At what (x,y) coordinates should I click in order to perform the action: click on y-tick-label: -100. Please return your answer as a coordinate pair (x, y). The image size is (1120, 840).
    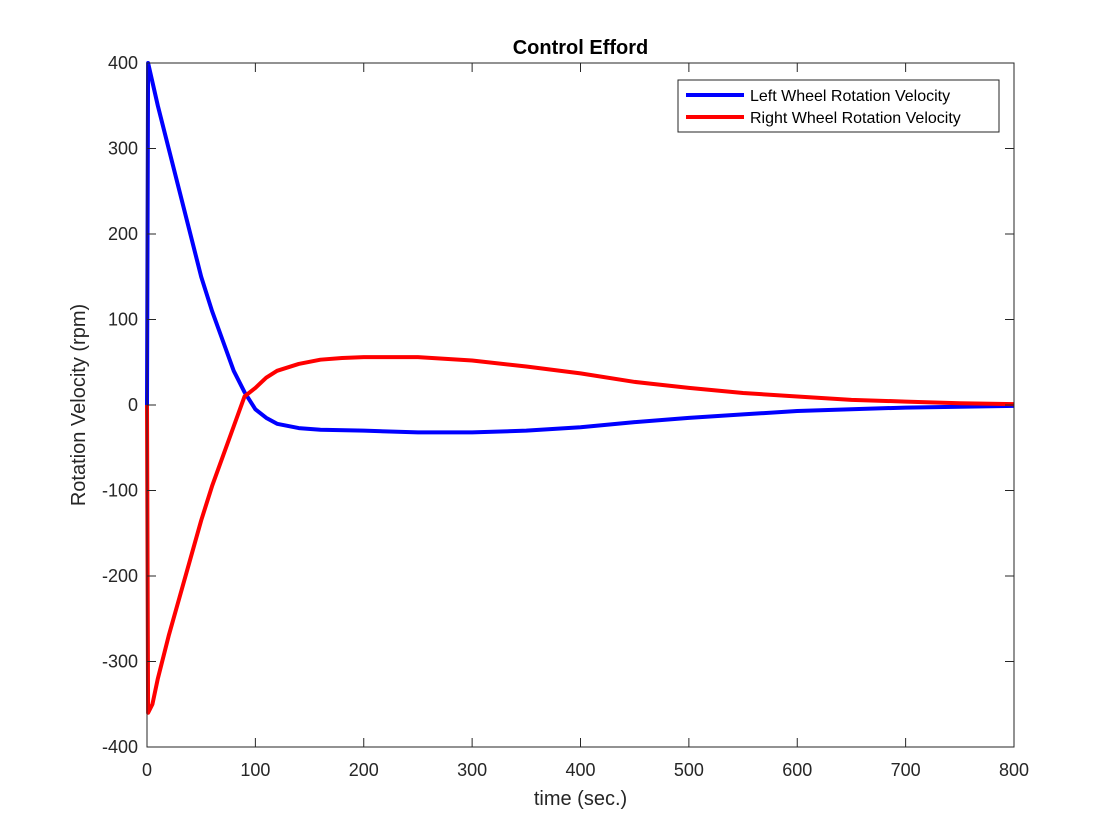
    Looking at the image, I should click on (120, 491).